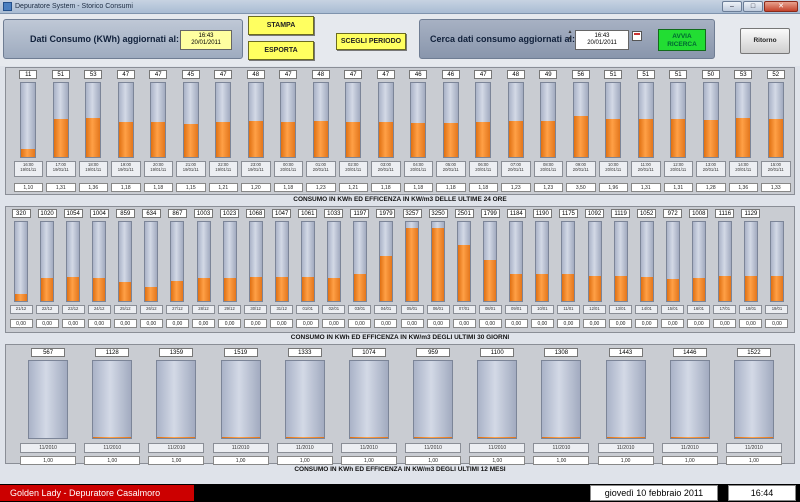 This screenshot has width=800, height=502. I want to click on period-date: 03/01, so click(360, 308).